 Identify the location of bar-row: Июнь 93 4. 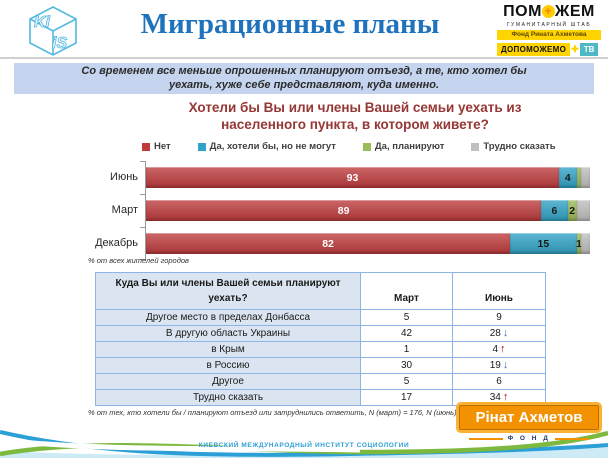
(350, 177).